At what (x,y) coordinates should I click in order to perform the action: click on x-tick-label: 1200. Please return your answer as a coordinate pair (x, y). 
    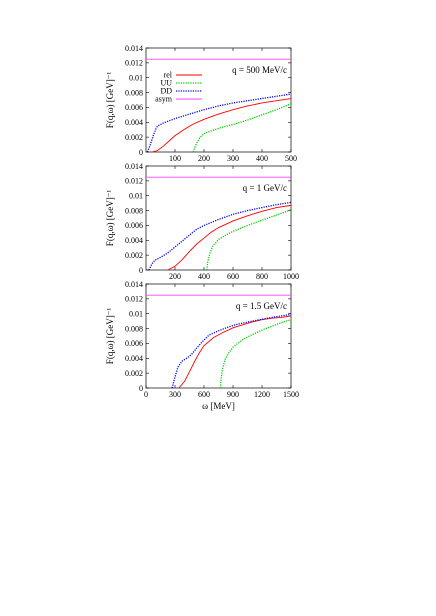
    Looking at the image, I should click on (262, 394).